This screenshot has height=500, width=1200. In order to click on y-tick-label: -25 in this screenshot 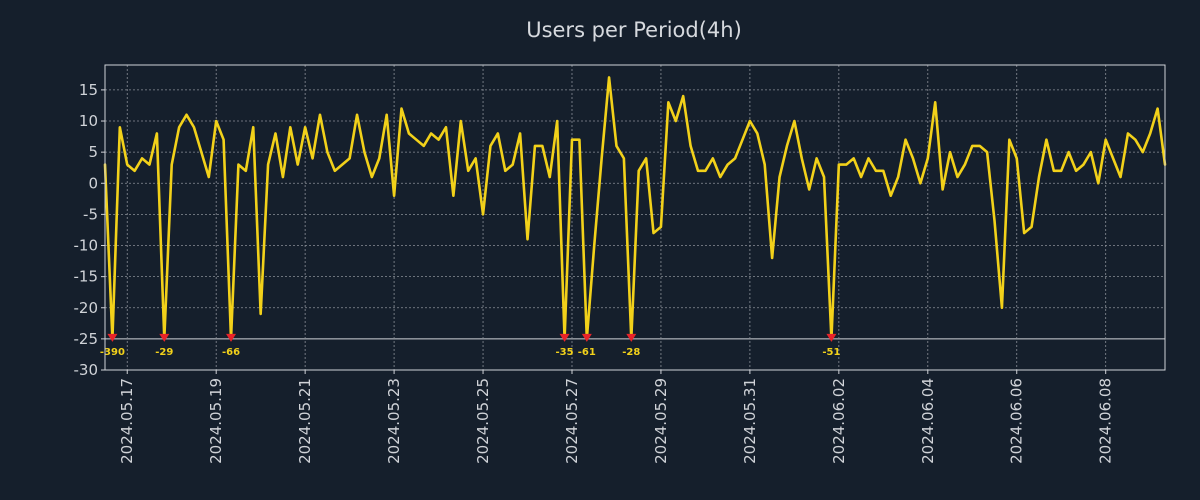, I will do `click(86, 339)`.